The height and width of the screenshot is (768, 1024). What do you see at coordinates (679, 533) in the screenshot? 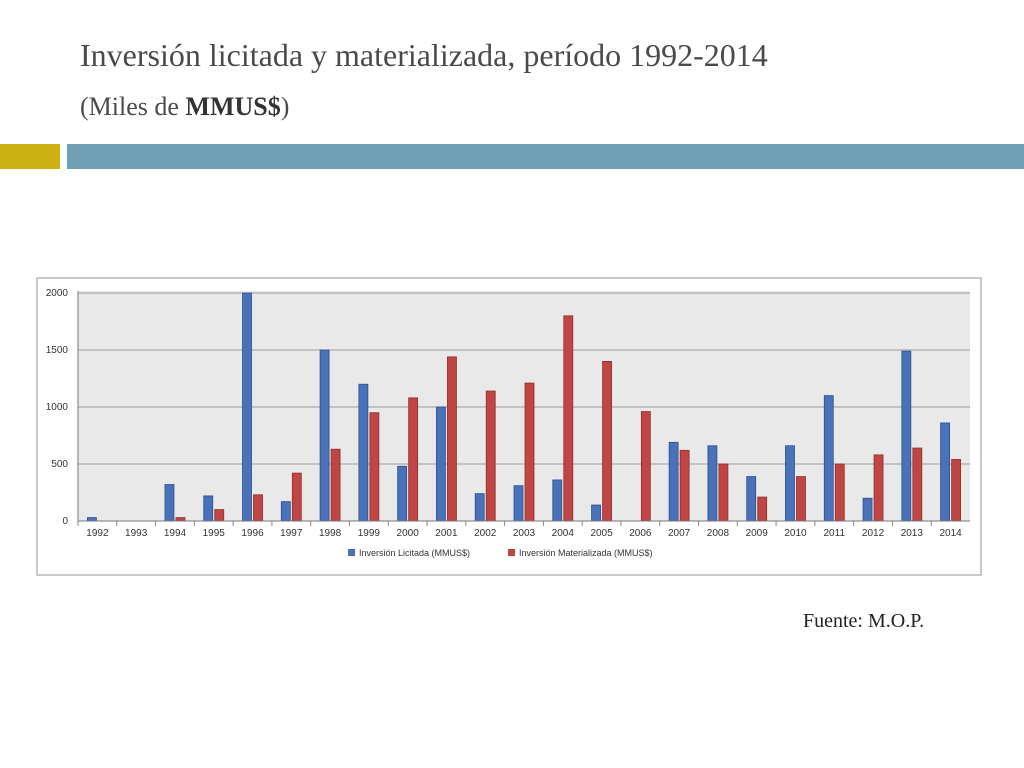
I see `x-tick-label: 2007` at bounding box center [679, 533].